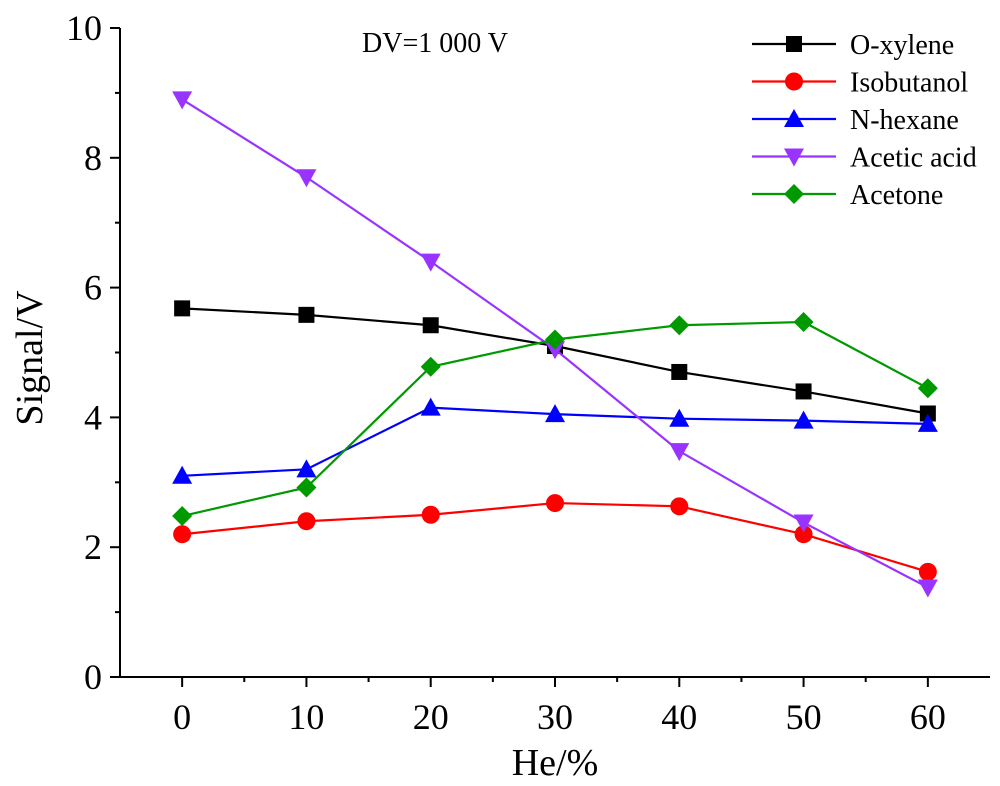  What do you see at coordinates (84, 28) in the screenshot?
I see `y-tick-label: 10` at bounding box center [84, 28].